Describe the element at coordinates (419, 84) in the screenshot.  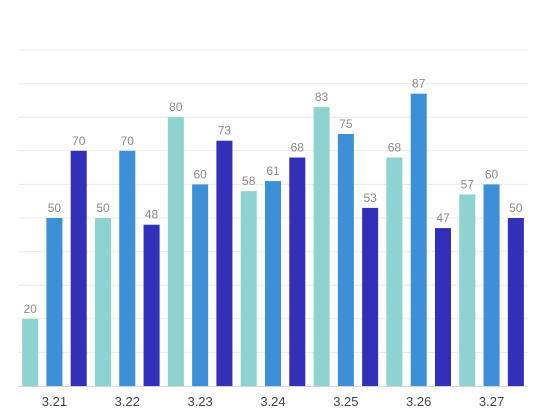
I see `data-label: 87` at that location.